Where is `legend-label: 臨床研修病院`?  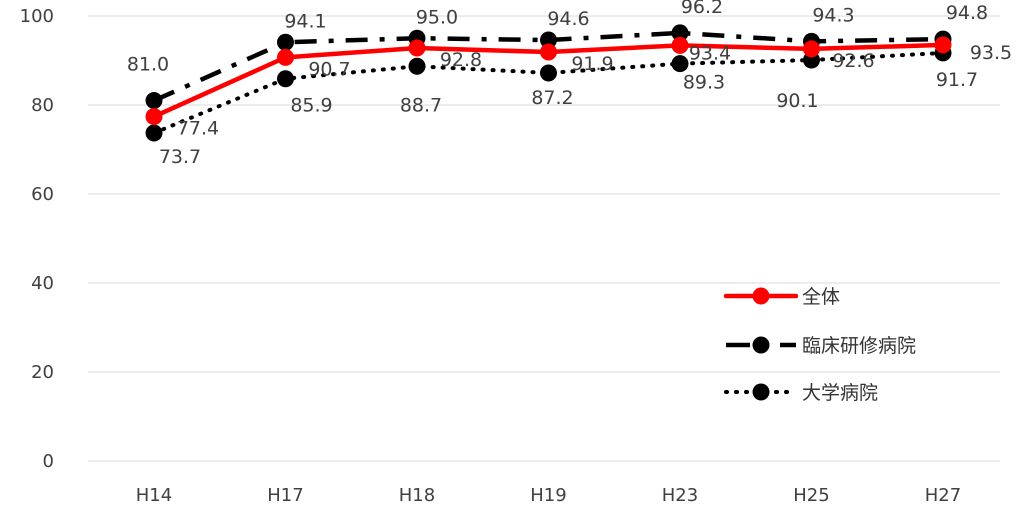 legend-label: 臨床研修病院 is located at coordinates (859, 346).